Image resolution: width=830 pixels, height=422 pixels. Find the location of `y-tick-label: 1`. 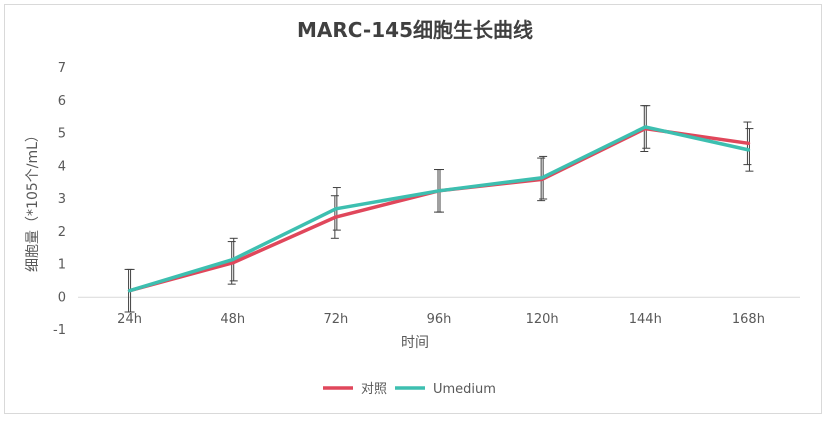

y-tick-label: 1 is located at coordinates (62, 265).